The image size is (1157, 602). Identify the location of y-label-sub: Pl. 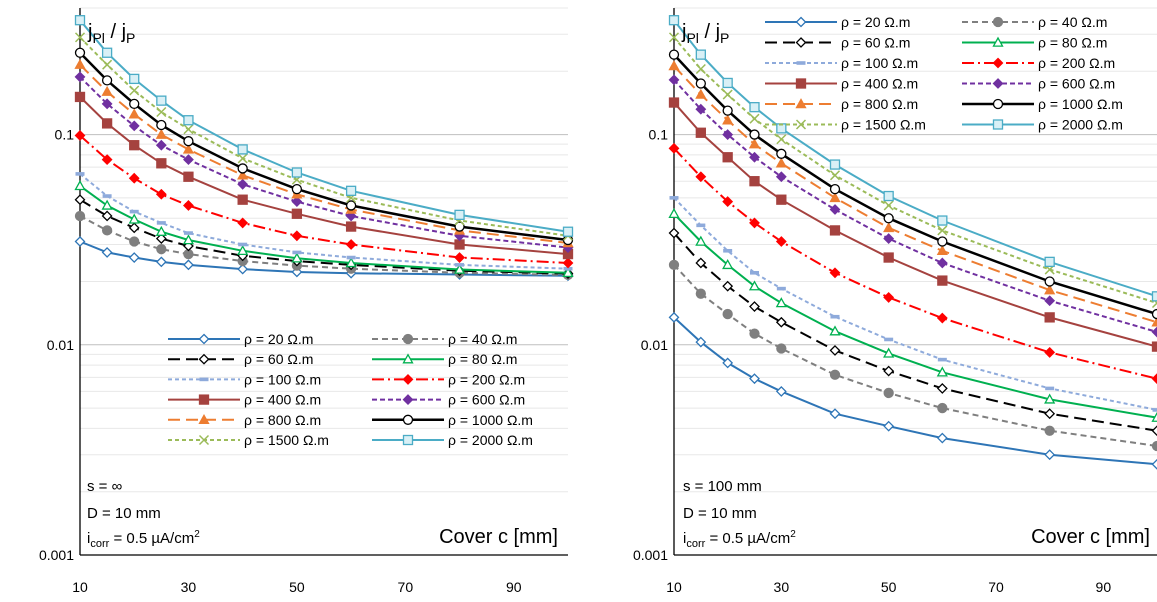
(98, 38).